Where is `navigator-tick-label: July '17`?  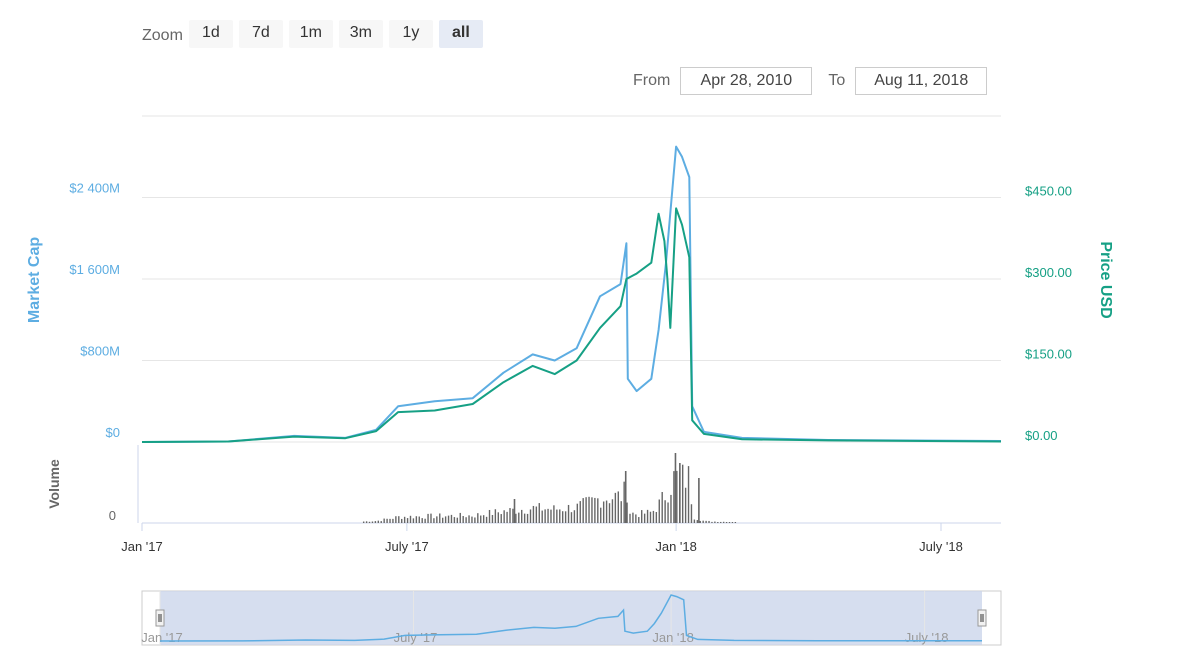
navigator-tick-label: July '17 is located at coordinates (416, 637).